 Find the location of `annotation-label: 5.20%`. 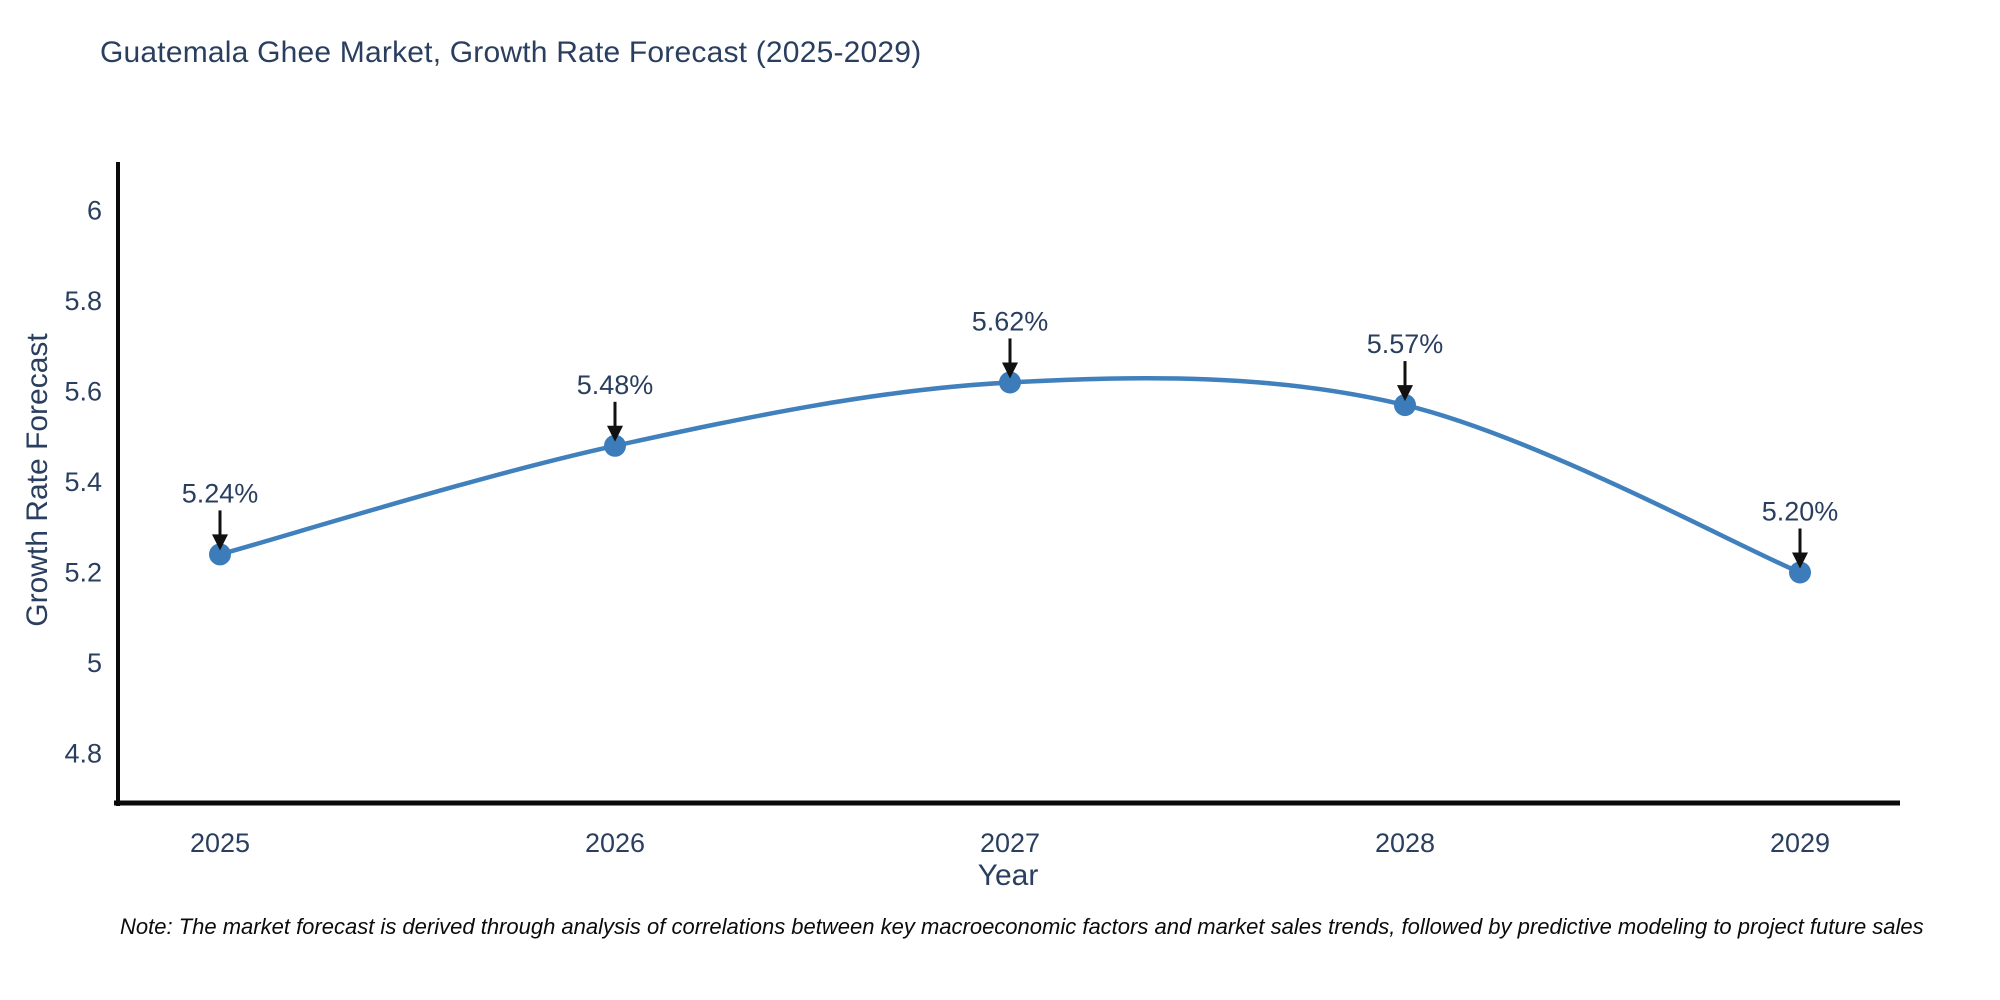

annotation-label: 5.20% is located at coordinates (1800, 512).